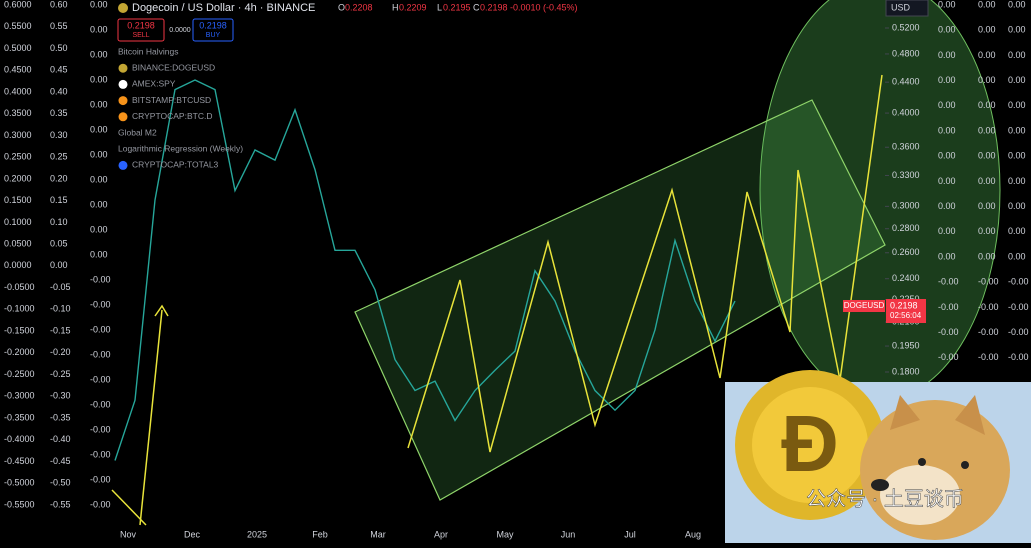  What do you see at coordinates (59, 200) in the screenshot?
I see `left-scale-label: 0.15` at bounding box center [59, 200].